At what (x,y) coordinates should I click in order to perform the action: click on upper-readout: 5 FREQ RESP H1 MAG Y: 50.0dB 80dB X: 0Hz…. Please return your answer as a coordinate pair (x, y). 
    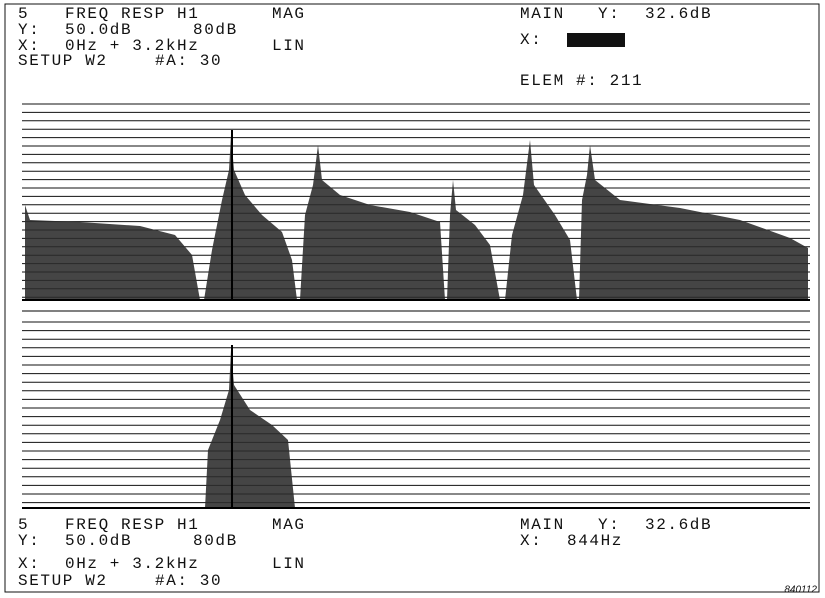
    Looking at the image, I should click on (365, 47).